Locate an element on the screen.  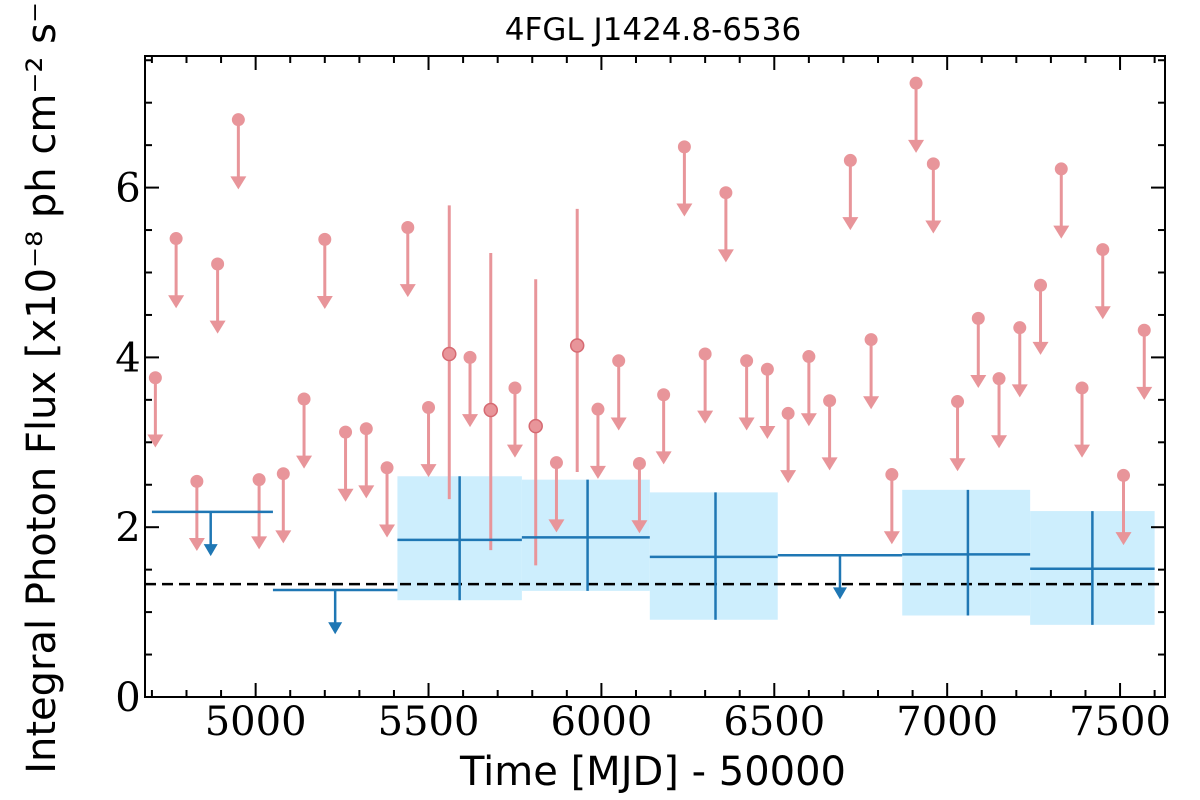
y-axis-label: Integral Photon Flux [x10⁻⁸ ph cm⁻² s⁻¹] is located at coordinates (42, 387).